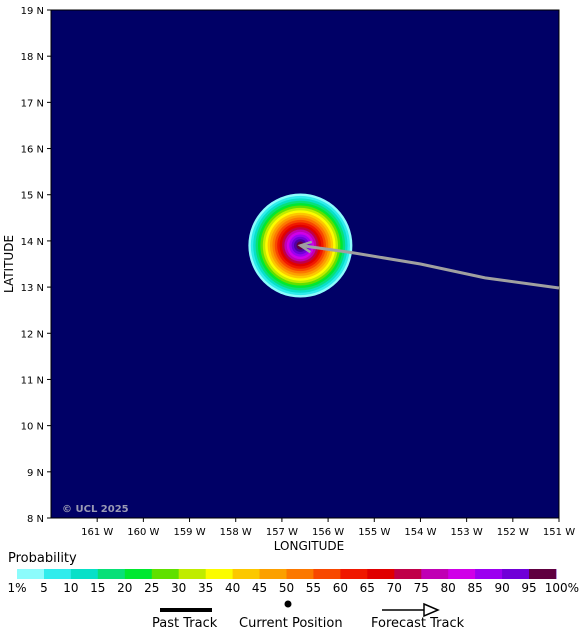 The width and height of the screenshot is (580, 639). Describe the element at coordinates (35, 519) in the screenshot. I see `lat-tick-label: 8 N` at that location.